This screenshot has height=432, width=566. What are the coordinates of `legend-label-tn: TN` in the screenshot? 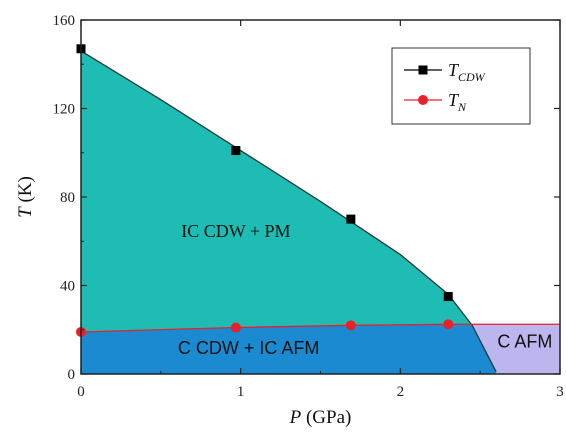 It's located at (457, 102).